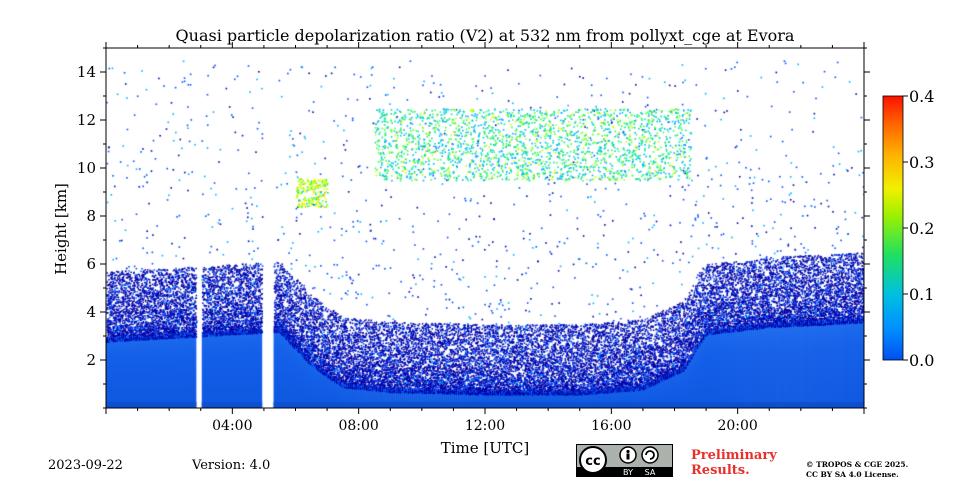 The image size is (960, 481). I want to click on colorbar-tick-label: 0.2, so click(921, 228).